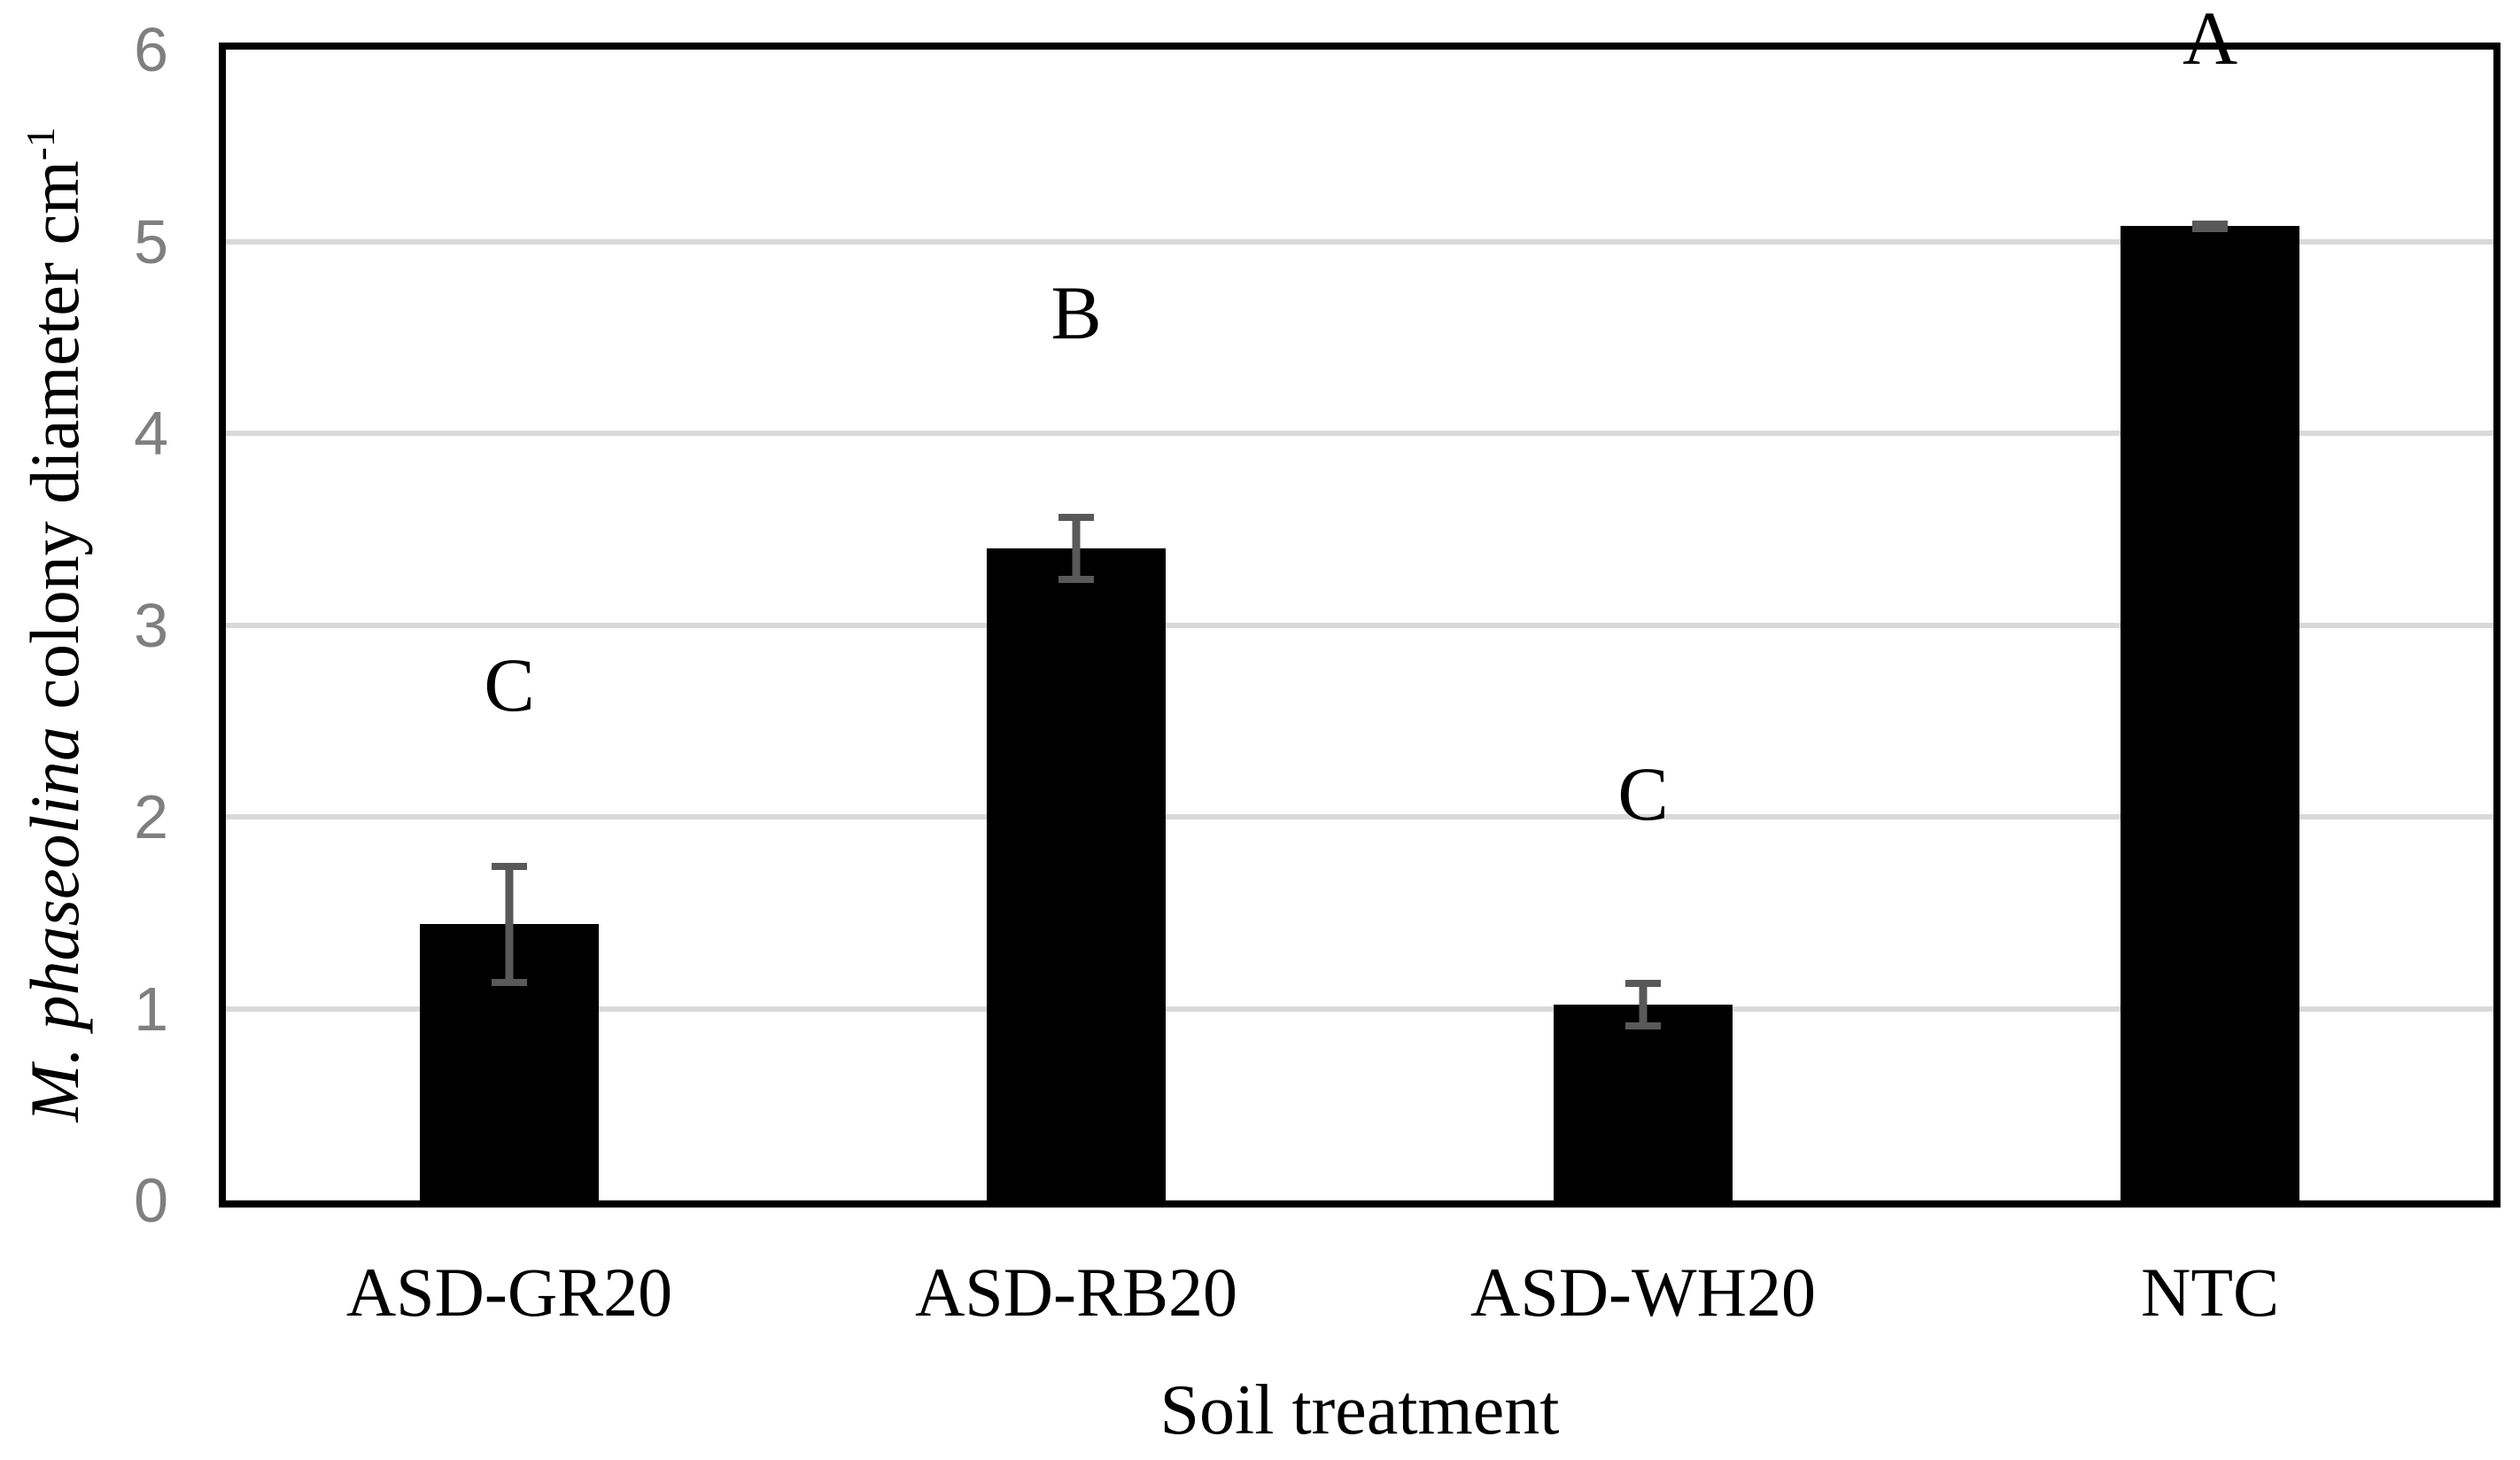 This screenshot has width=2520, height=1460. What do you see at coordinates (1643, 1293) in the screenshot?
I see `x-axis-label-ASD-WH20: ASD-WH20` at bounding box center [1643, 1293].